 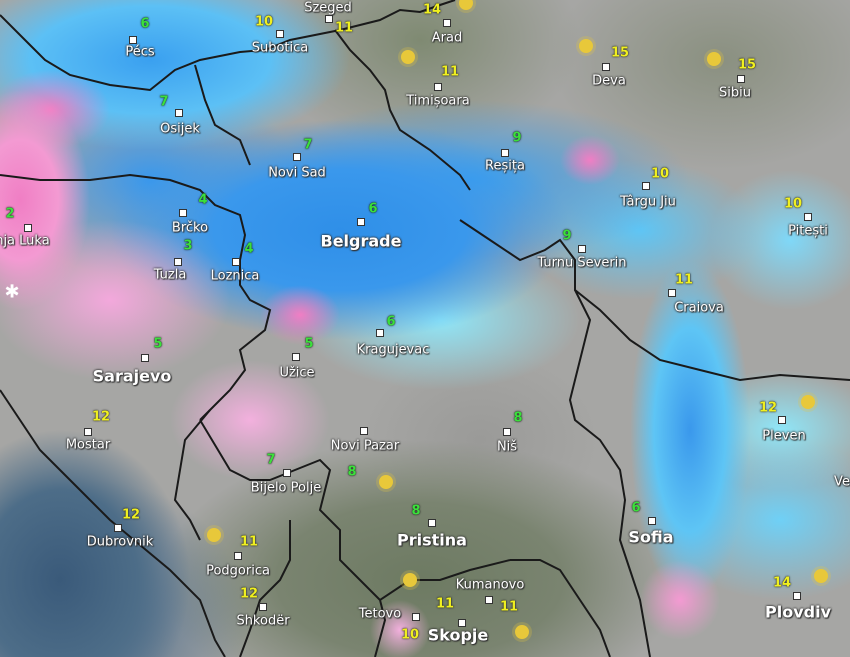 What do you see at coordinates (88, 445) in the screenshot?
I see `city-label: Mostar` at bounding box center [88, 445].